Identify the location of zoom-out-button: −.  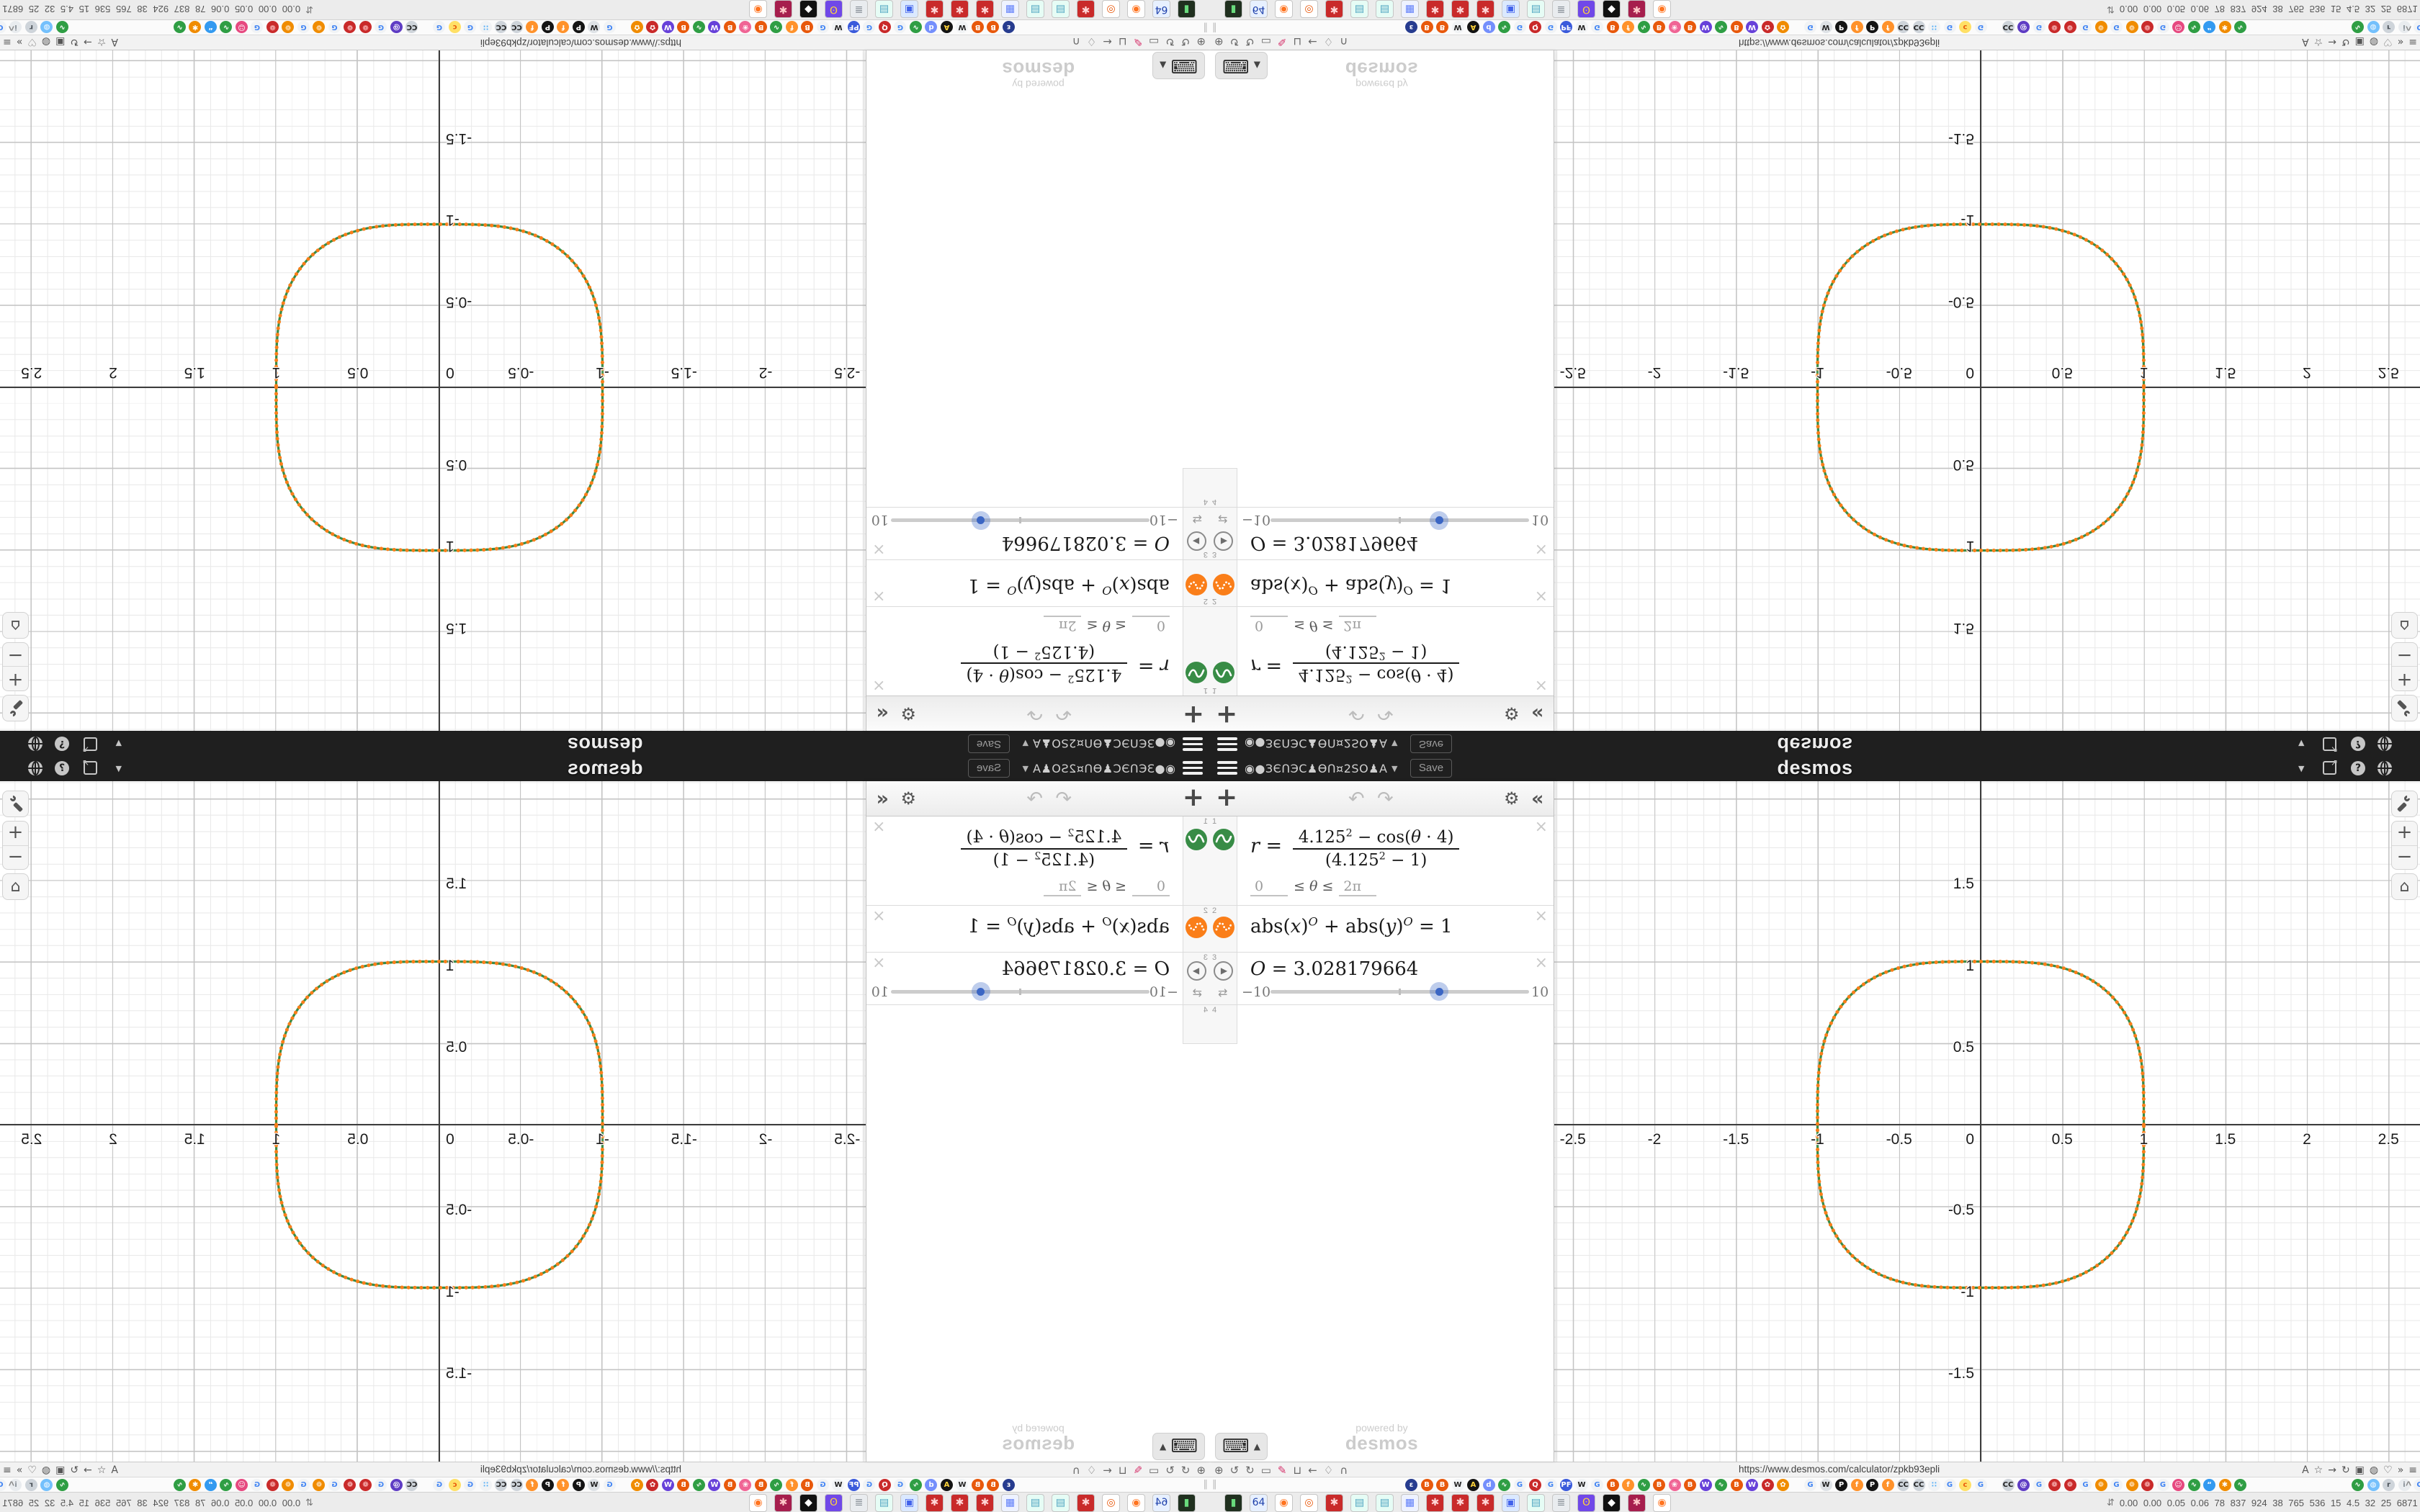
(15, 857).